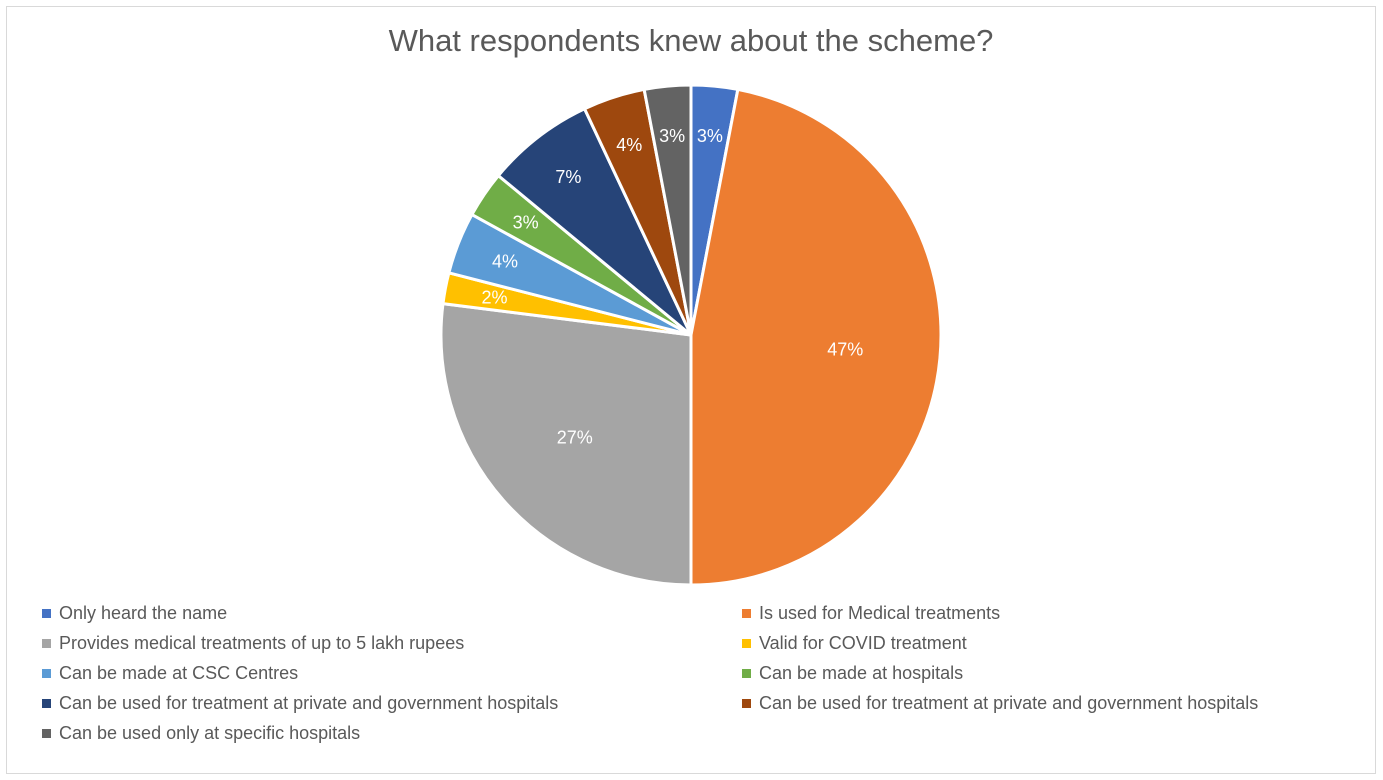 The width and height of the screenshot is (1383, 780). I want to click on legend-entry-5: Can be made at hospitals, so click(852, 673).